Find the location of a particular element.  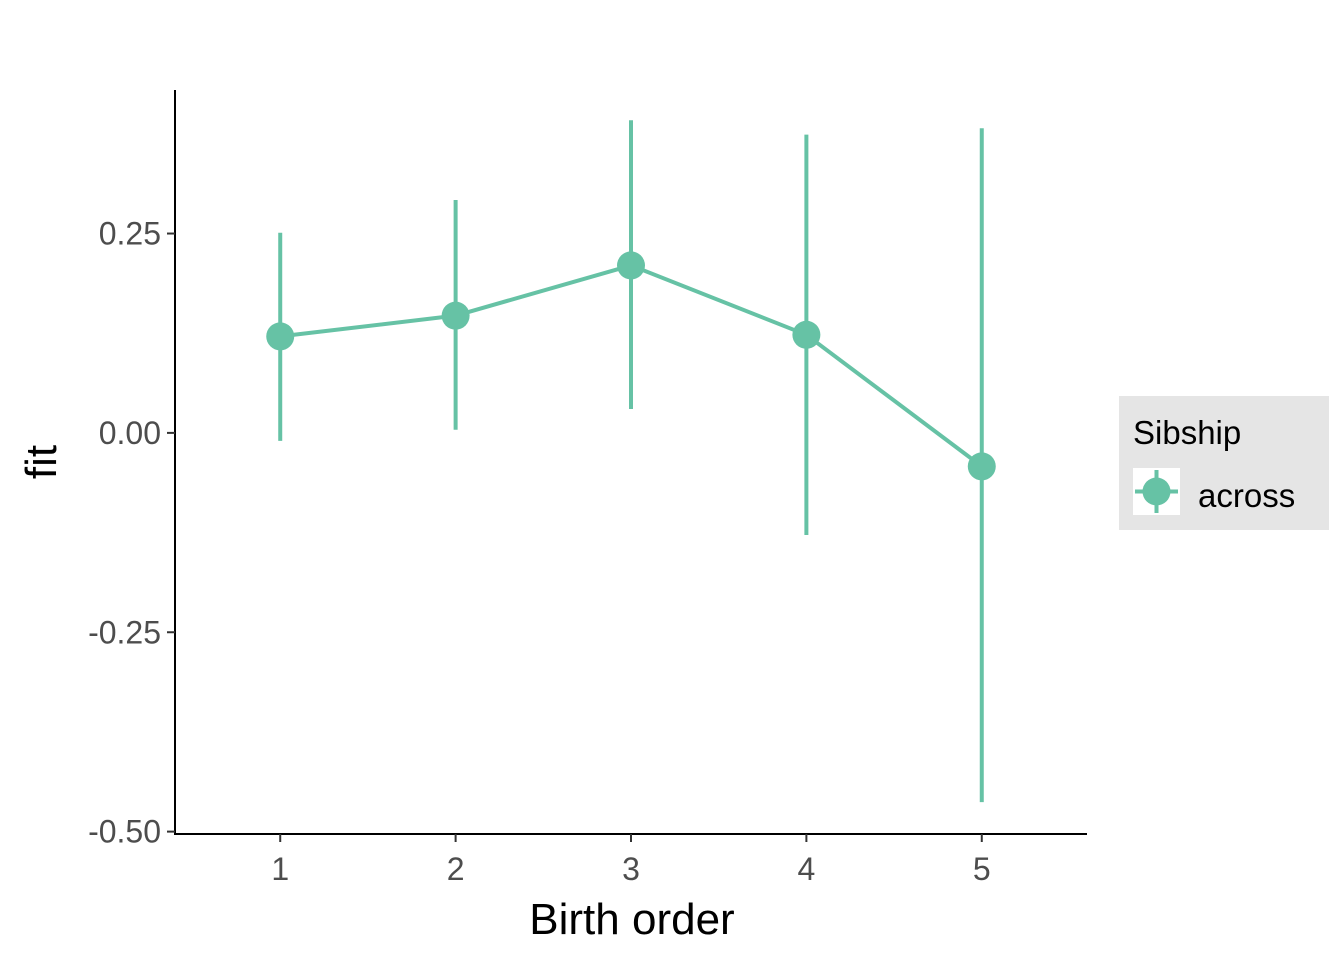

legend: Sibship across is located at coordinates (1224, 463).